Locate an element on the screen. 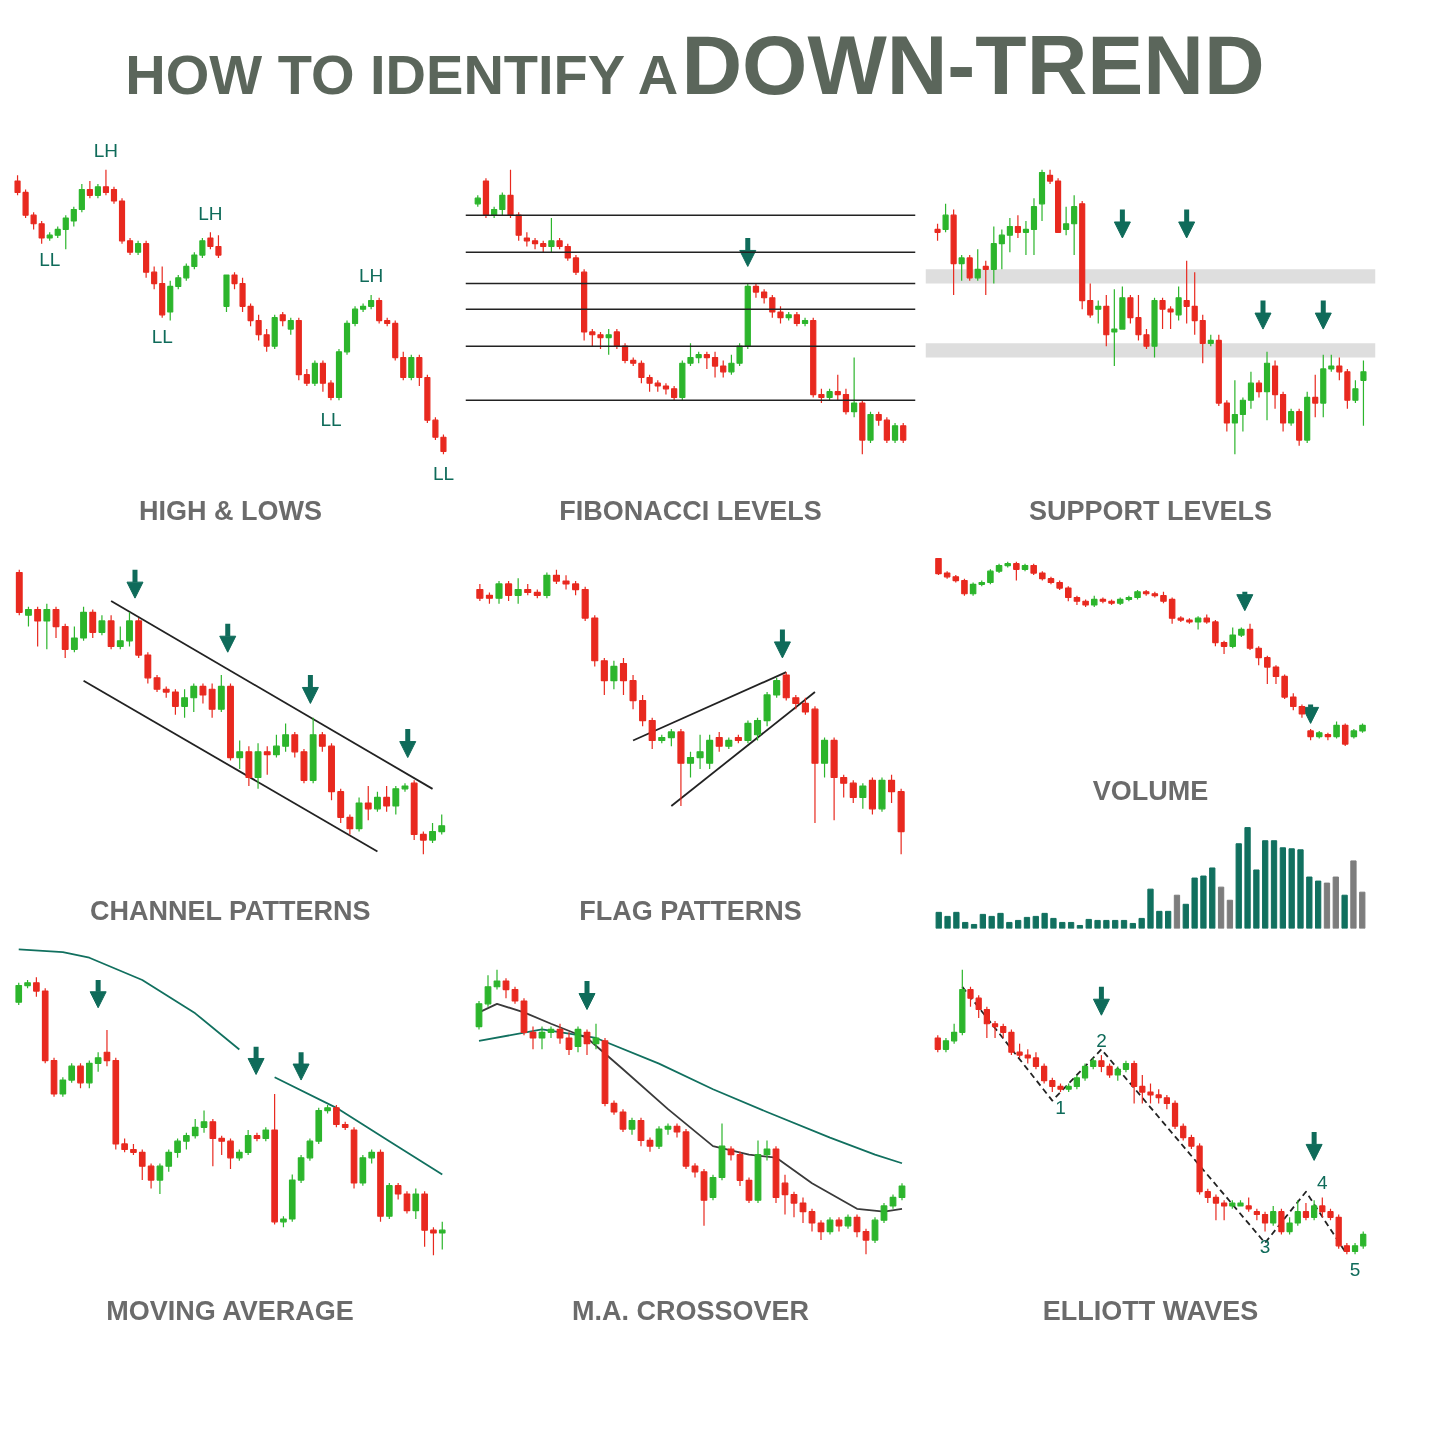  text: 3 is located at coordinates (1265, 1247).